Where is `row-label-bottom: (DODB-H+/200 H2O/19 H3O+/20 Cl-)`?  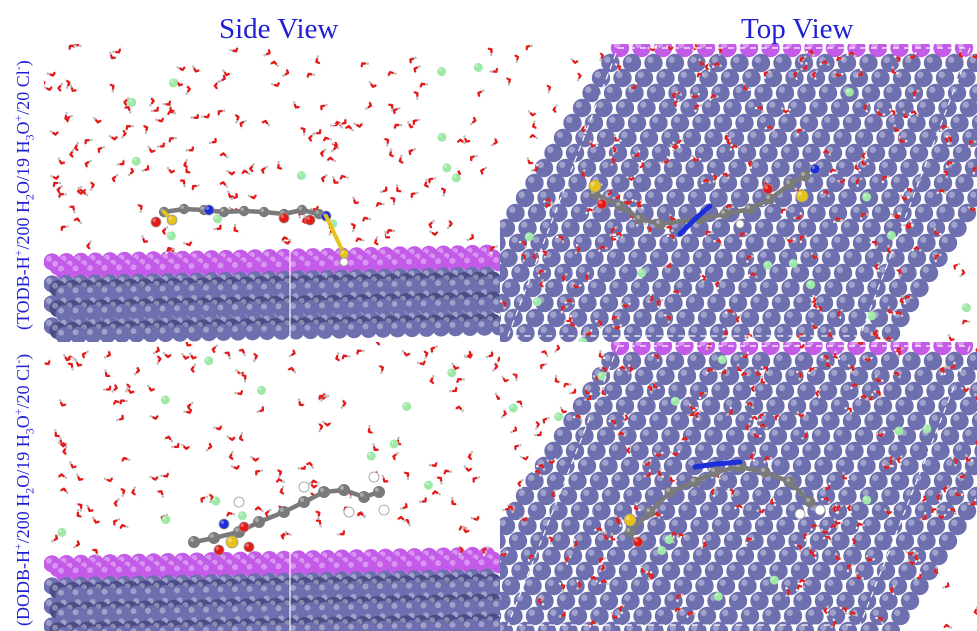
row-label-bottom: (DODB-H+/200 H2O/19 H3O+/20 Cl-) is located at coordinates (24, 490).